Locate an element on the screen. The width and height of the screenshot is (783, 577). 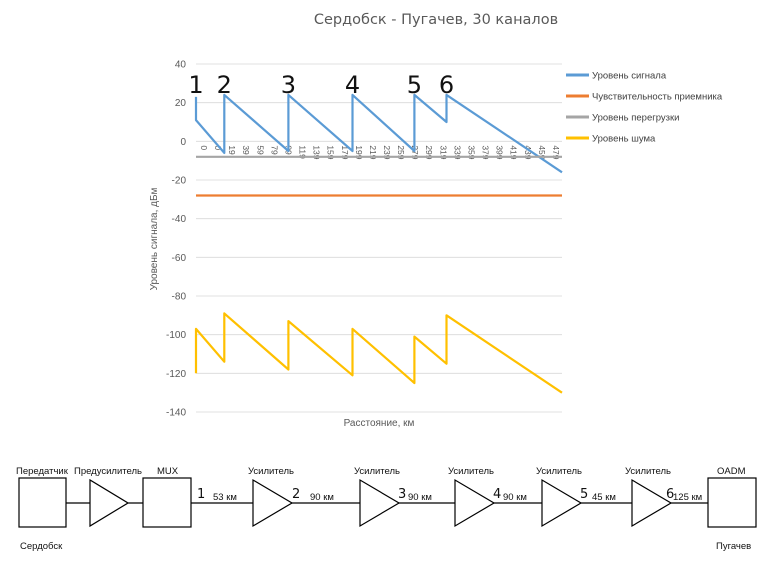
transmitter-label: Передатчик is located at coordinates (42, 471).